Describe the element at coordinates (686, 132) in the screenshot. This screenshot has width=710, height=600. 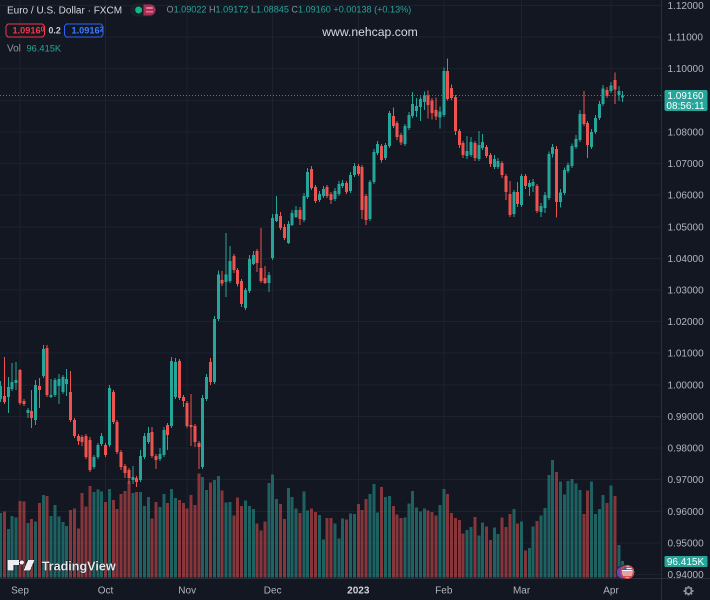
I see `svg-text: 1.08000` at that location.